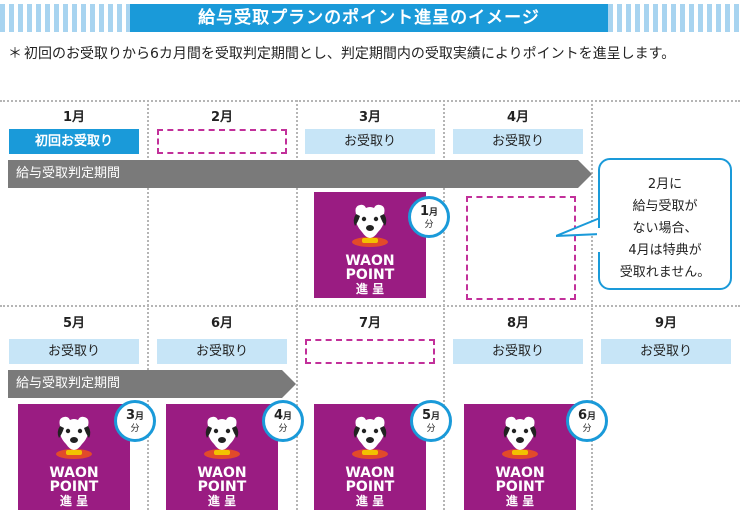  What do you see at coordinates (130, 415) in the screenshot?
I see `badge-month: 3` at bounding box center [130, 415].